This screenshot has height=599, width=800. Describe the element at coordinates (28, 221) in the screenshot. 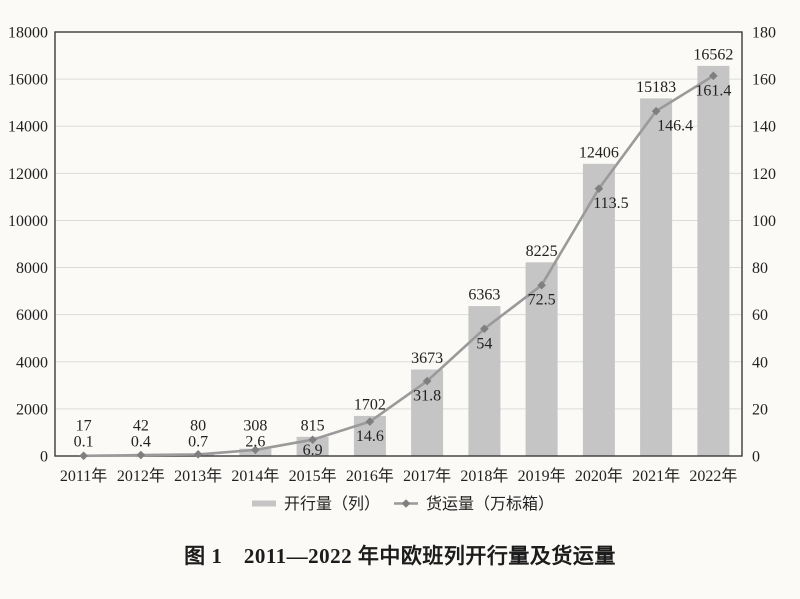

I see `svg-text: 10000` at that location.